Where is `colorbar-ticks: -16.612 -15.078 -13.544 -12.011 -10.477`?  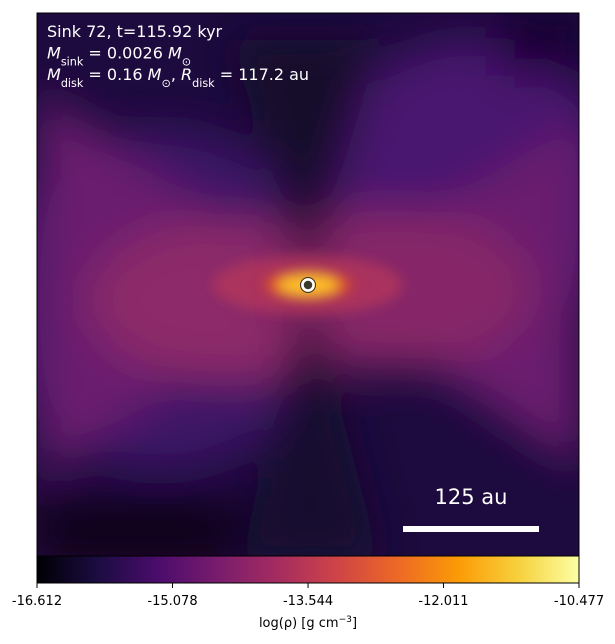
colorbar-ticks: -16.612 -15.078 -13.544 -12.011 -10.477 is located at coordinates (308, 596).